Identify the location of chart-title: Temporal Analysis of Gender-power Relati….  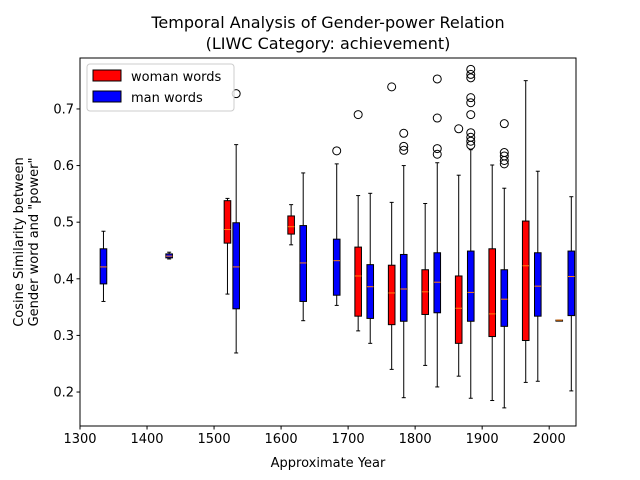
(327, 22).